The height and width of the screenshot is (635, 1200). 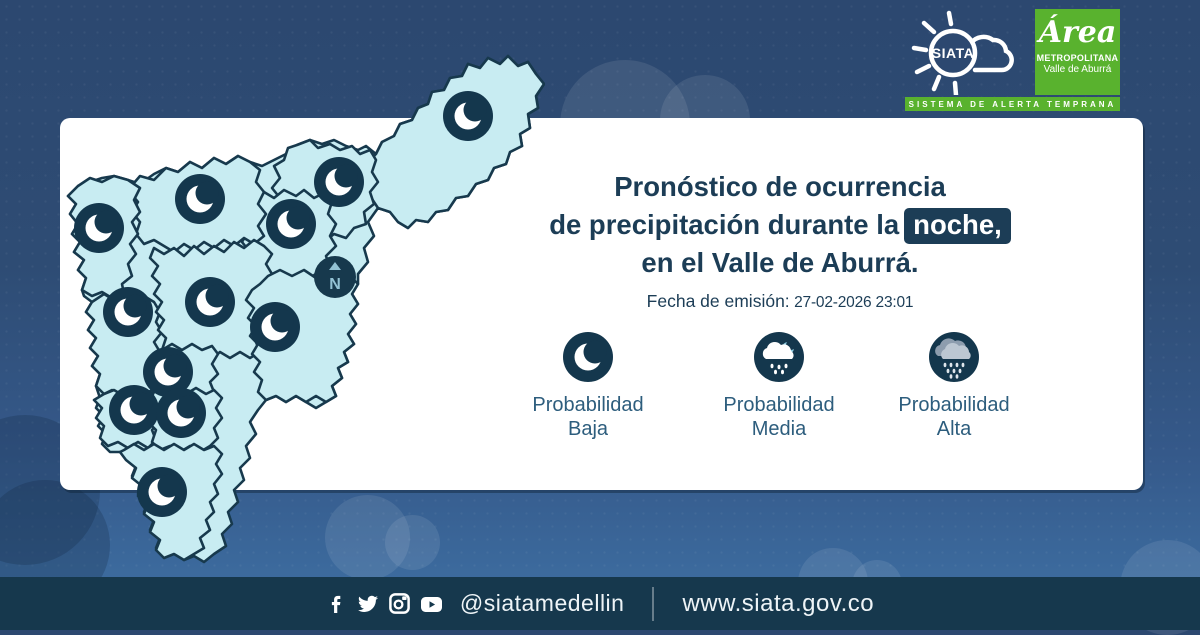 I want to click on title-line-2: de precipitación durante la, so click(x=724, y=224).